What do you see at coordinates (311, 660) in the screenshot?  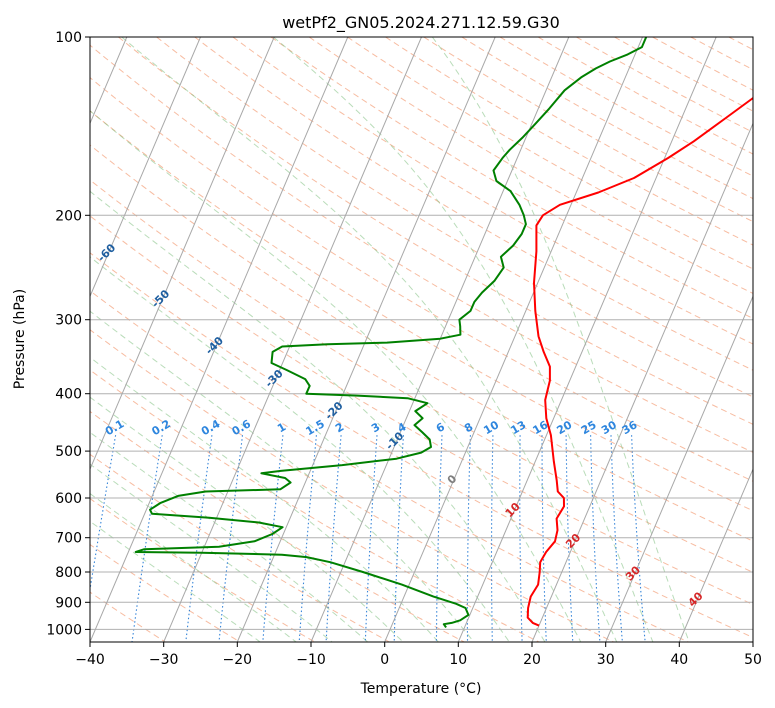 I see `x-tick-label: −10` at bounding box center [311, 660].